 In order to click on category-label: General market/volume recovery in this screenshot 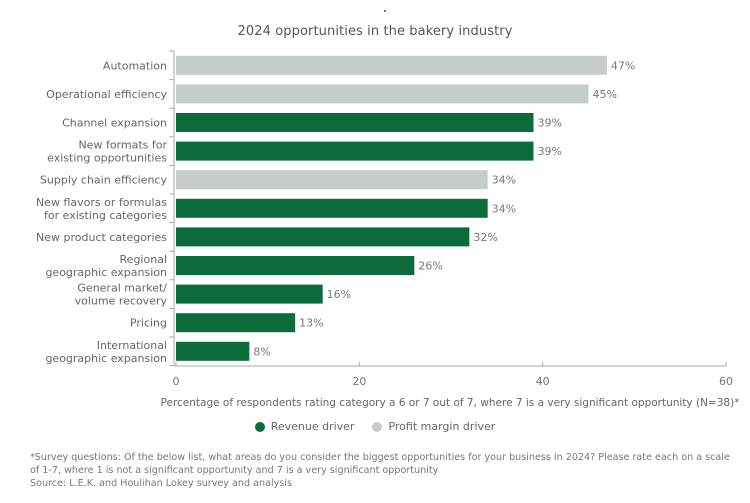, I will do `click(121, 295)`.